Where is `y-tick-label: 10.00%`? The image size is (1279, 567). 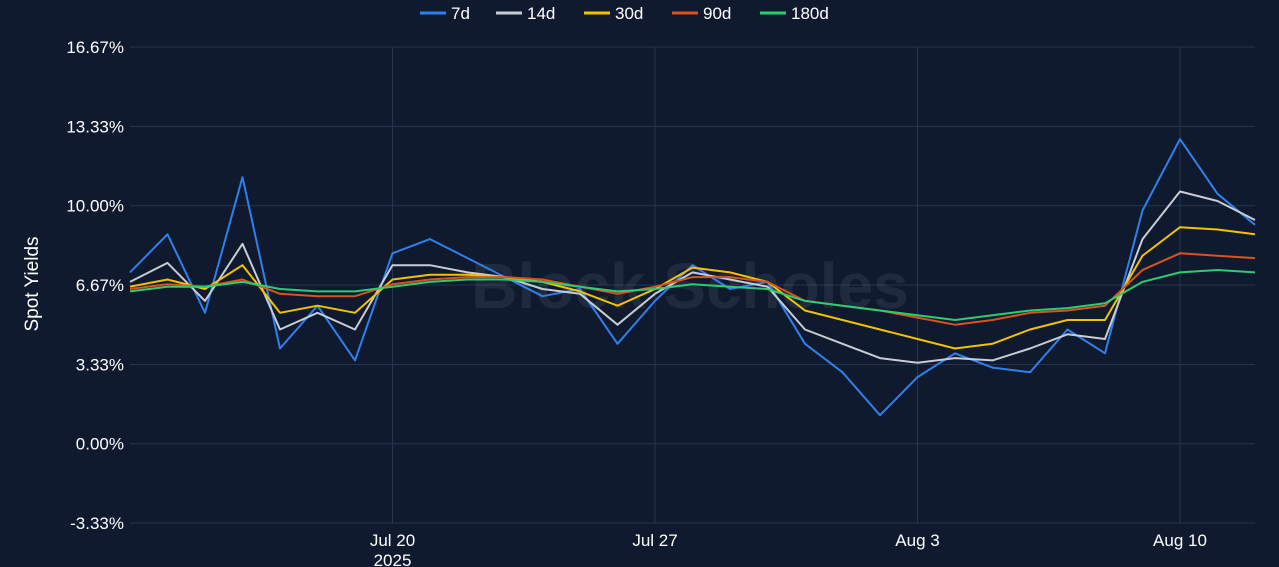
y-tick-label: 10.00% is located at coordinates (95, 206).